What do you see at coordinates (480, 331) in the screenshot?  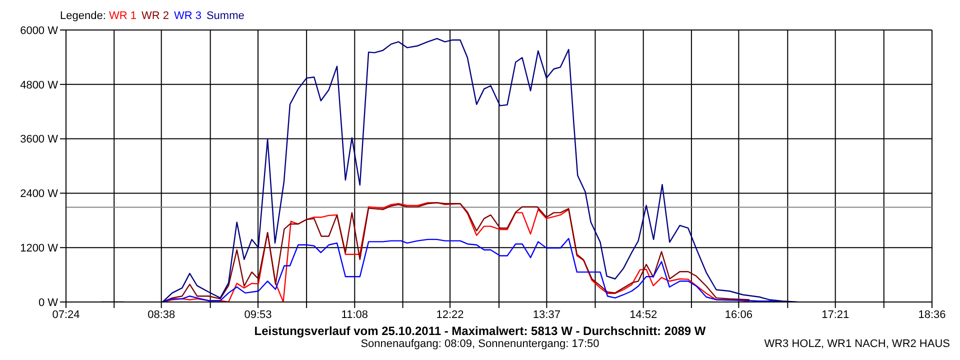 I see `text: Leistungsverlauf vom 25.10.2011 - Maximalwert: 5813 W - Durchschnitt: 2089 W` at bounding box center [480, 331].